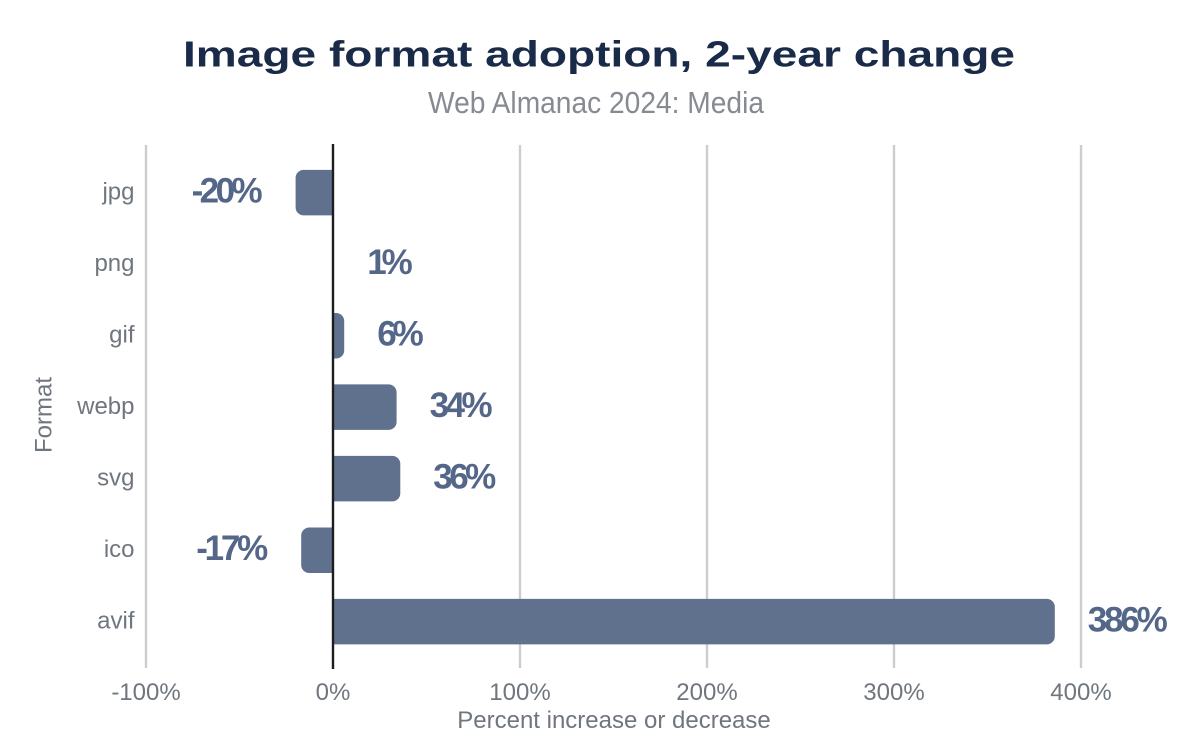 The image size is (1200, 742). Describe the element at coordinates (706, 692) in the screenshot. I see `svg-text: 200%` at that location.